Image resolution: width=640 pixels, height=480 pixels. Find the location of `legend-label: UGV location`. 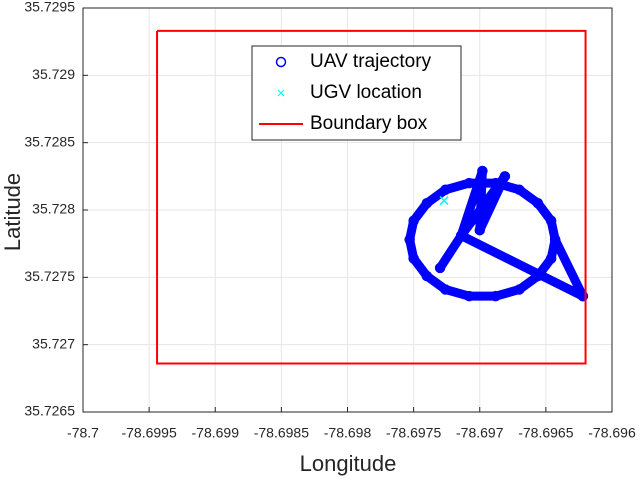

legend-label: UGV location is located at coordinates (366, 92).